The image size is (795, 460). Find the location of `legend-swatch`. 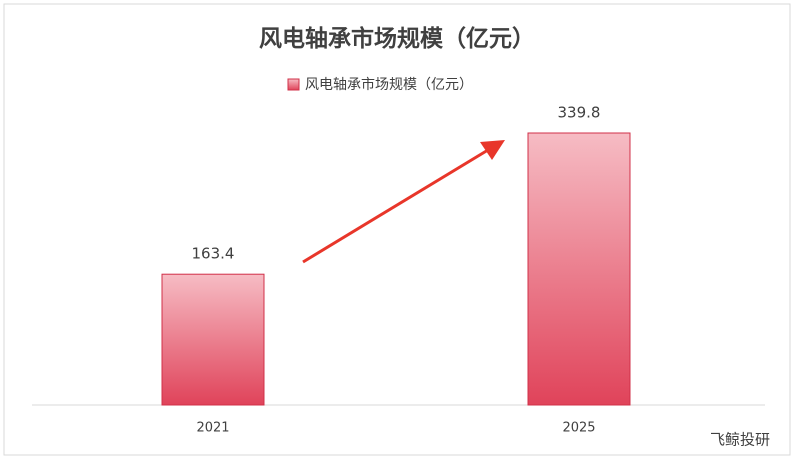

legend-swatch is located at coordinates (293, 84).